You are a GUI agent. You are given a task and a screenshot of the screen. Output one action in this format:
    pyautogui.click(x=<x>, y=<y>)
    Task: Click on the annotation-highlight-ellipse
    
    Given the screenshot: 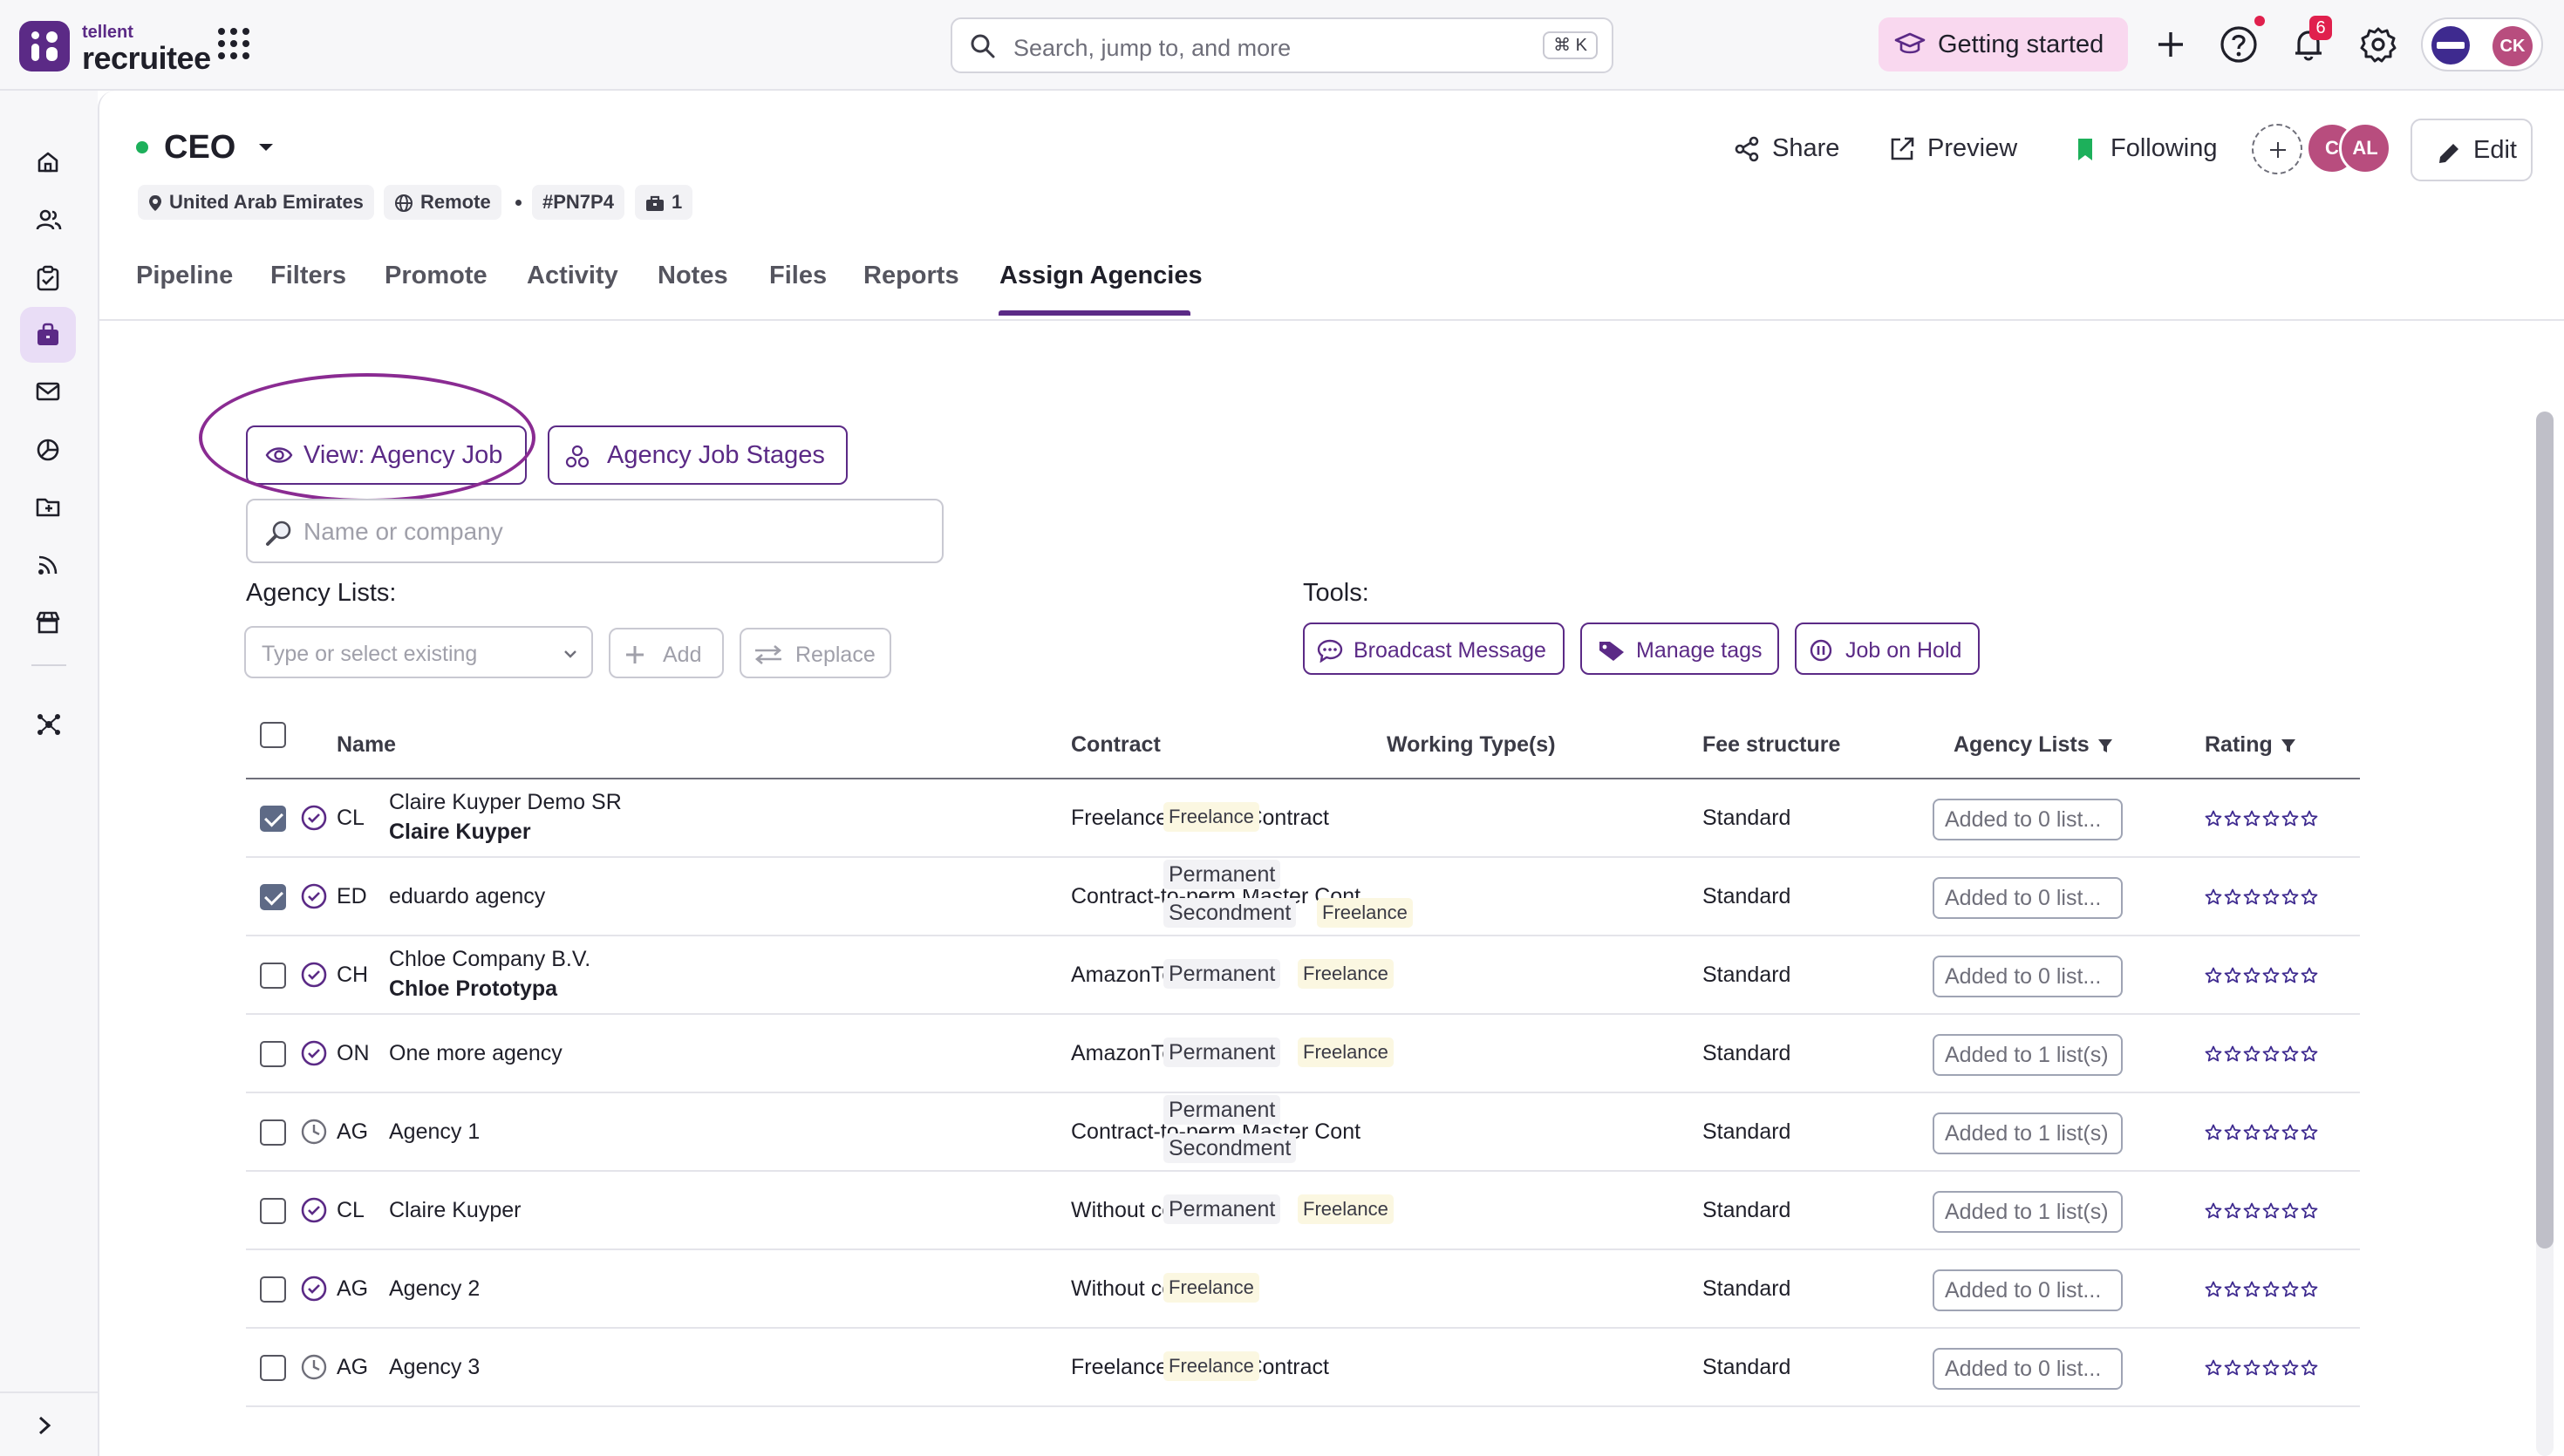 What is the action you would take?
    pyautogui.click(x=367, y=437)
    